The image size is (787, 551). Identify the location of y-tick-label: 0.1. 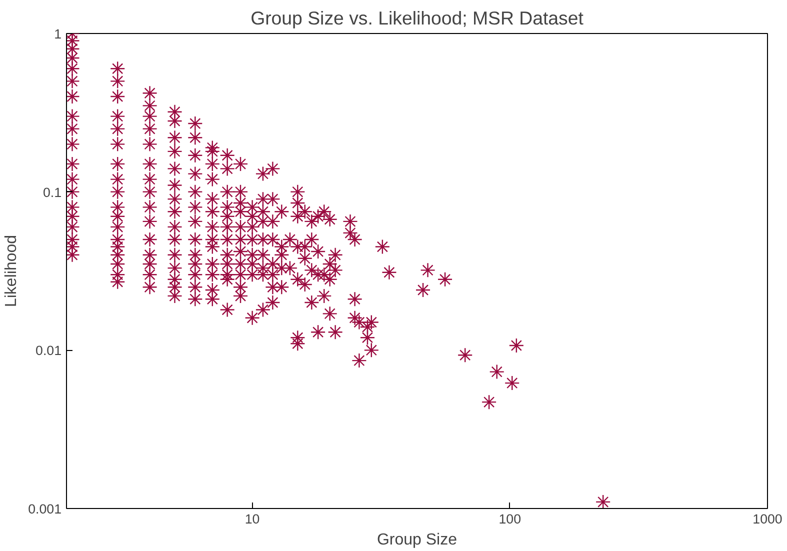
(52, 192).